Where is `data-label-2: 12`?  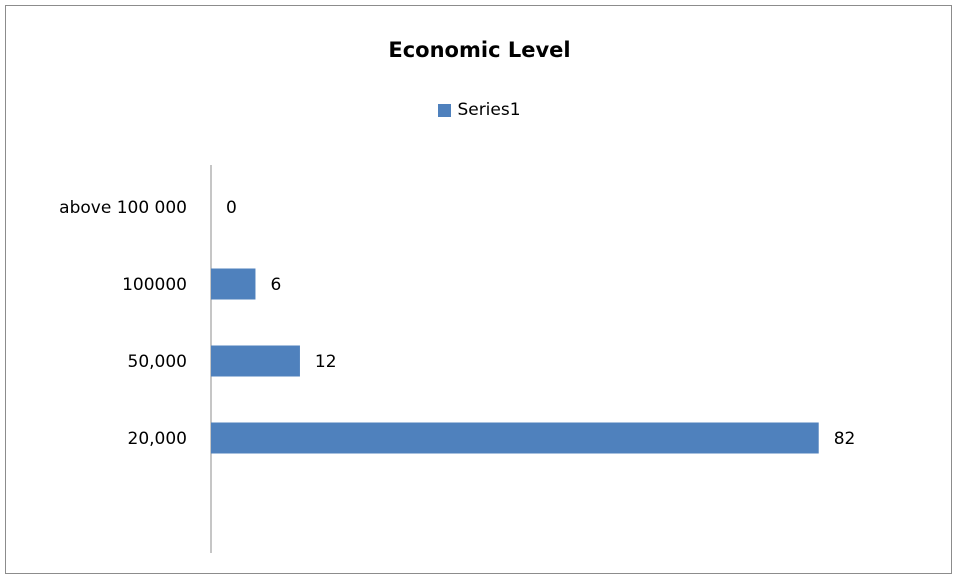 data-label-2: 12 is located at coordinates (326, 362).